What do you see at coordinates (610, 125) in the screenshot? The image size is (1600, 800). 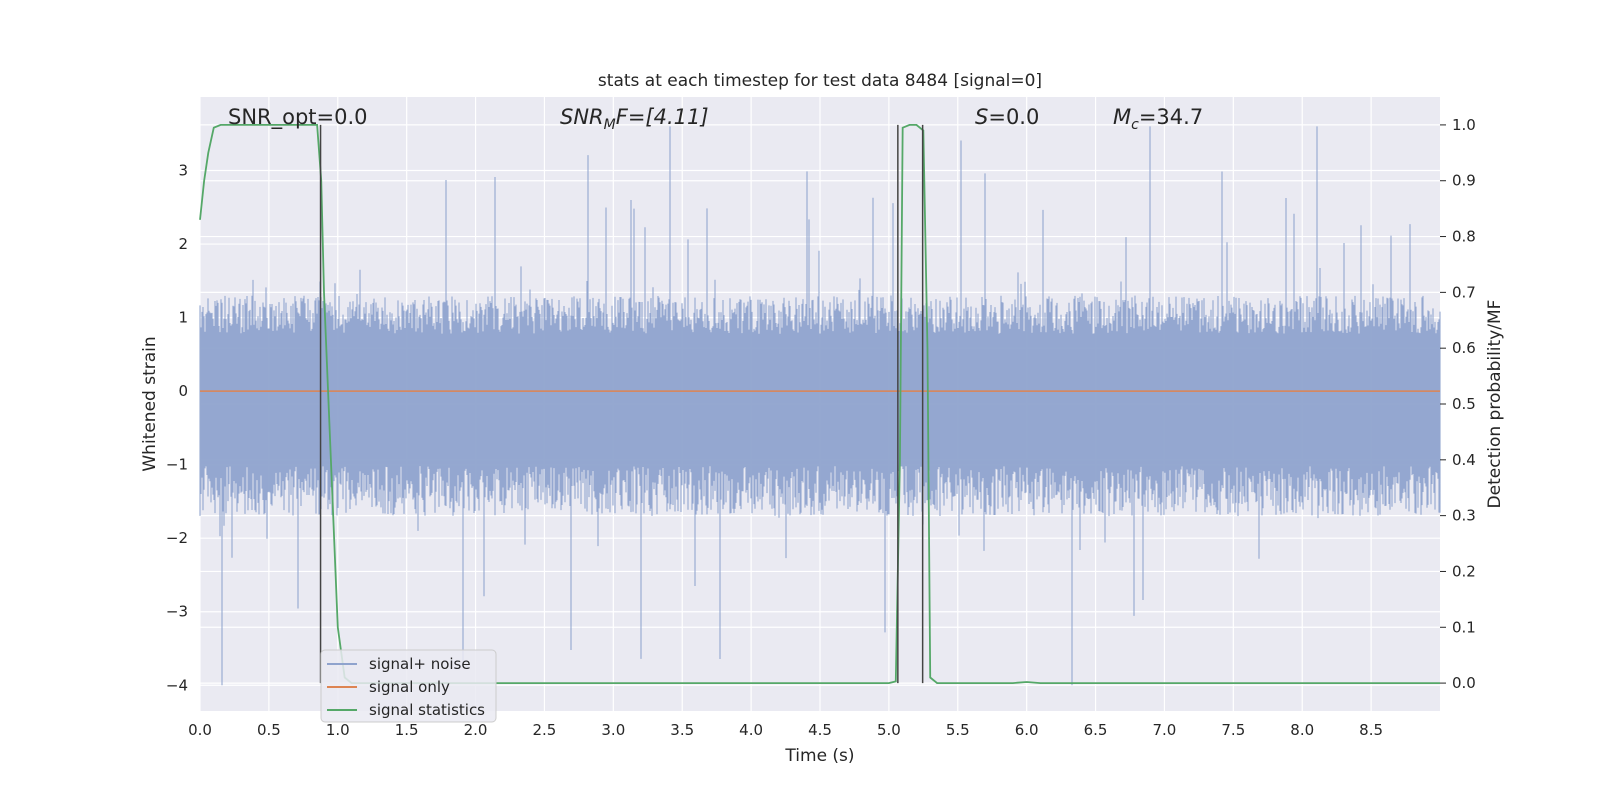 I see `annotation-snr-mf-sub: M` at bounding box center [610, 125].